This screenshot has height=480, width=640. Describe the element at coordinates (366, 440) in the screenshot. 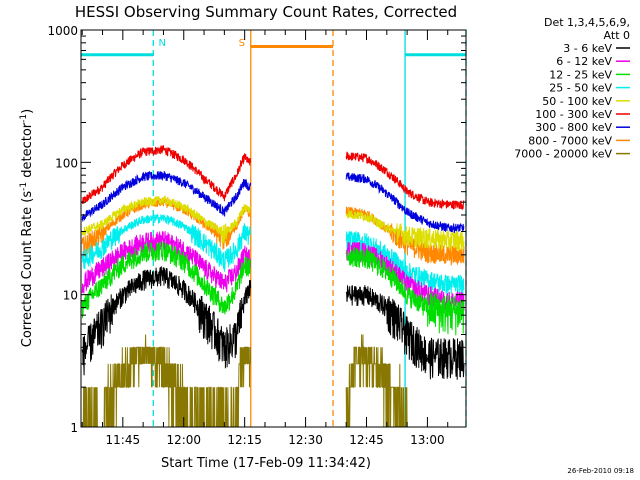

I see `x-tick-label-4: 12:45` at that location.